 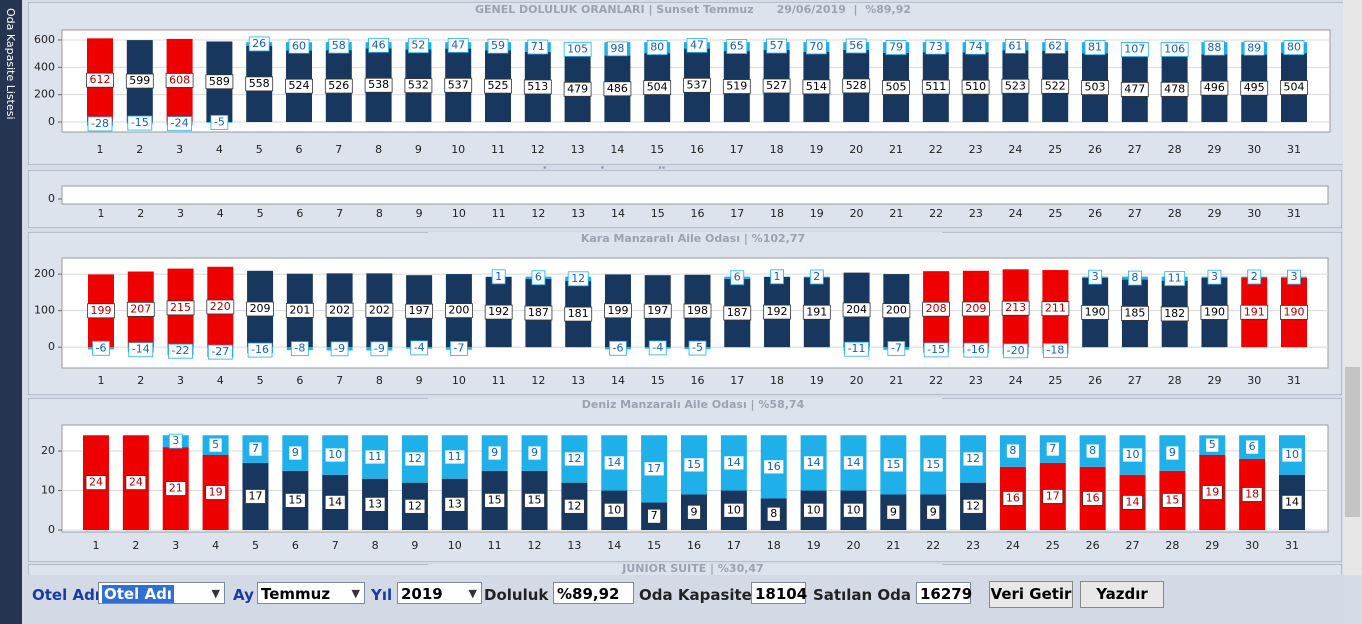 What do you see at coordinates (658, 380) in the screenshot?
I see `x-tick-label: 15` at bounding box center [658, 380].